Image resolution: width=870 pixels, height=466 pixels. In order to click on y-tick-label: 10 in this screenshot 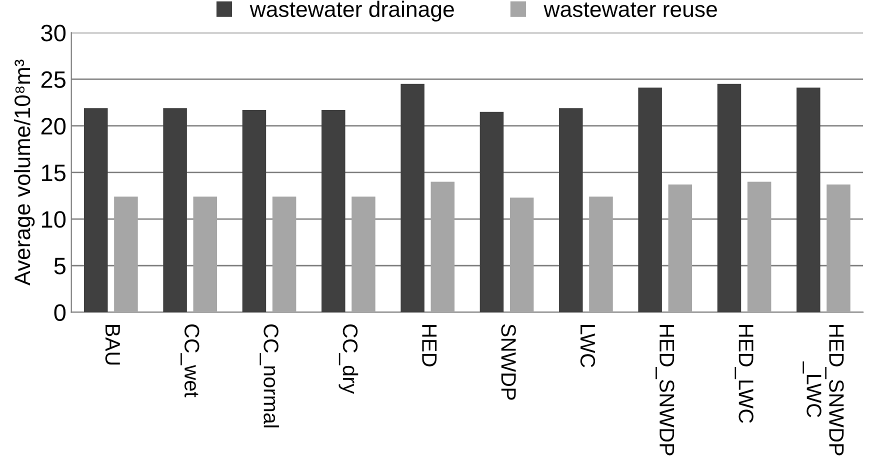, I will do `click(54, 219)`.